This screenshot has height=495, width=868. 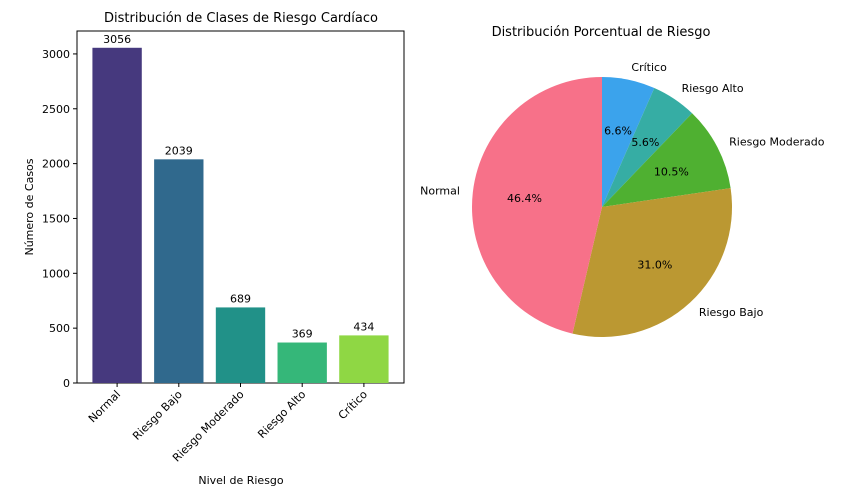 I want to click on pie-slice-label: Riesgo Moderado, so click(x=777, y=142).